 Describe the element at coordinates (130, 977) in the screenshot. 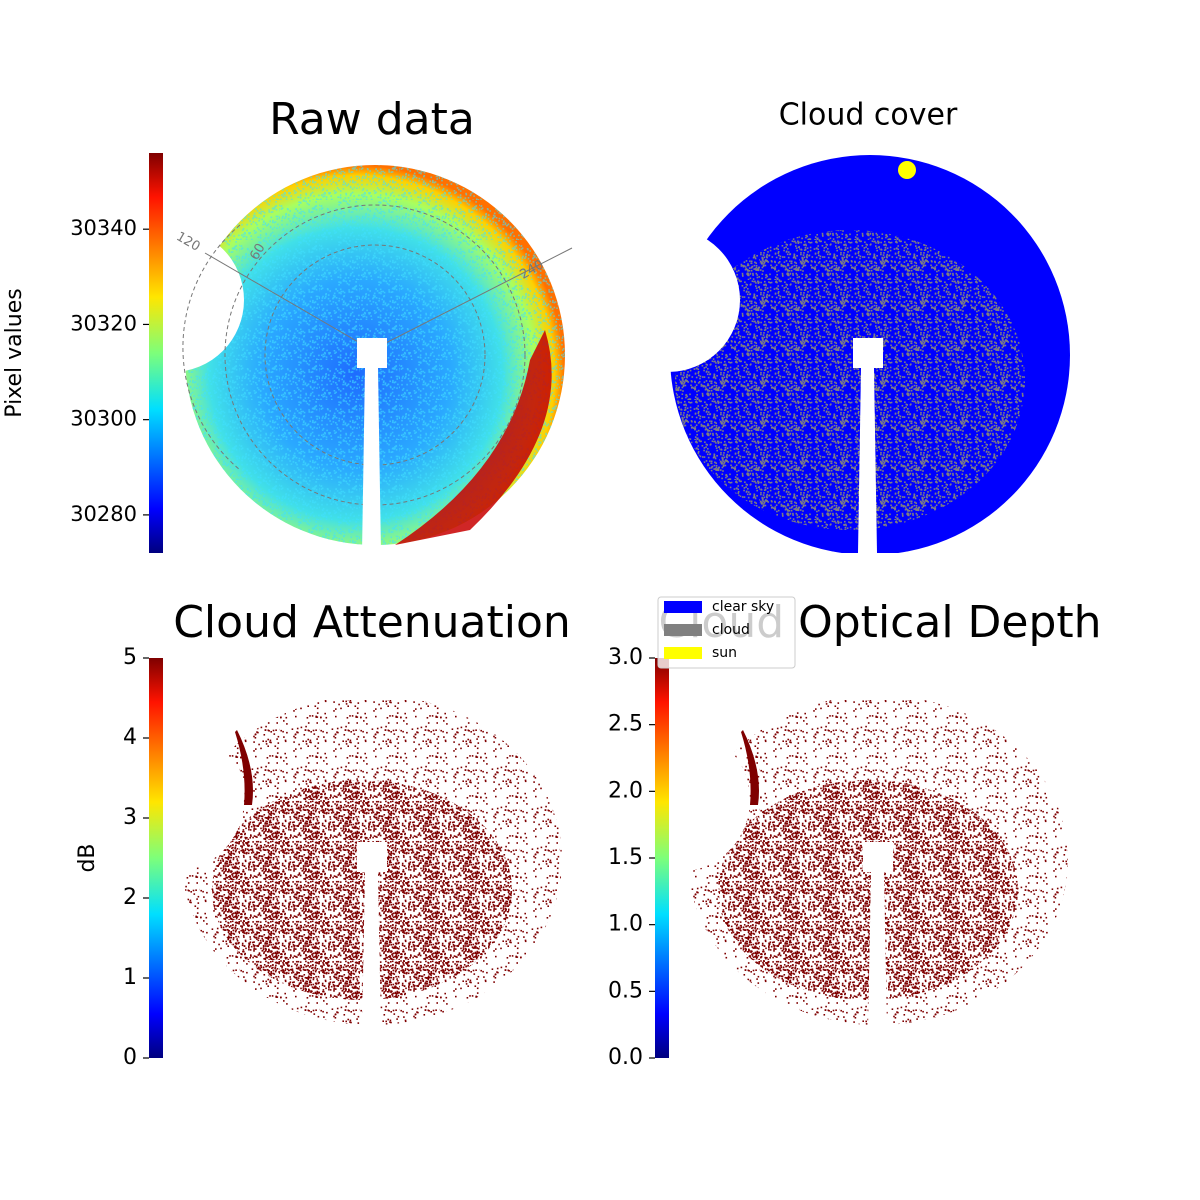

I see `colorbar-tick-label: 1` at that location.